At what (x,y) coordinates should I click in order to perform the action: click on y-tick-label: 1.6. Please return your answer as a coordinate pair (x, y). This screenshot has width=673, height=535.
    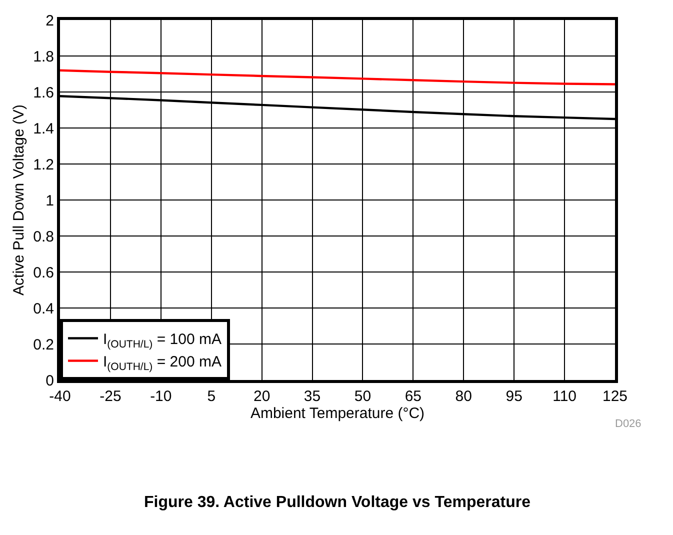
    Looking at the image, I should click on (43, 93).